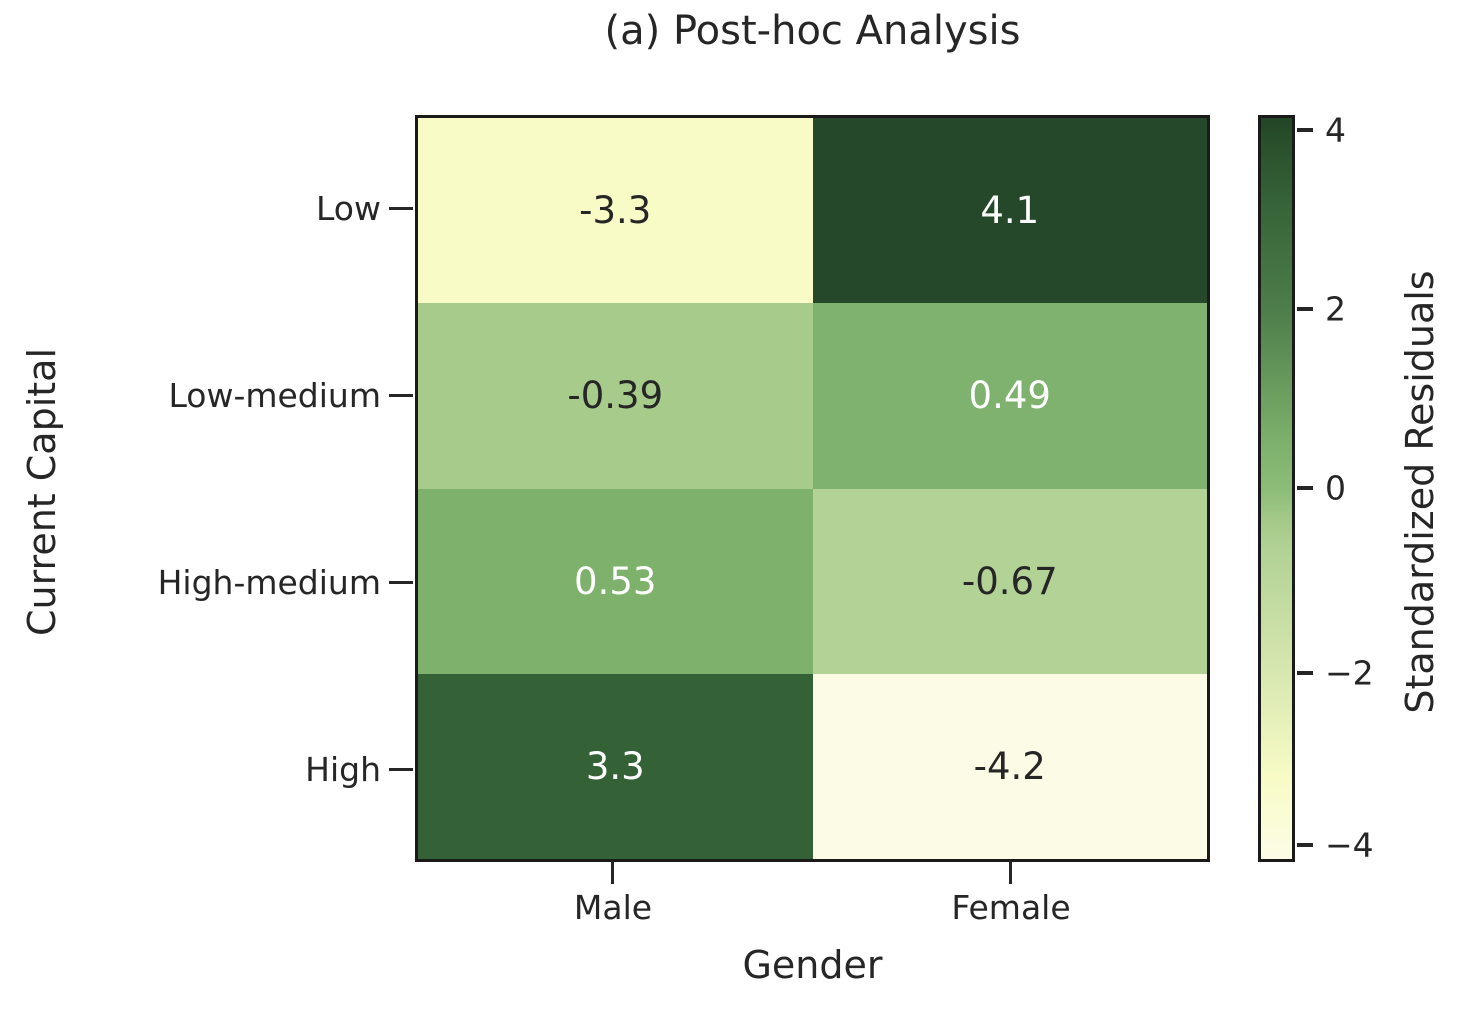 This screenshot has width=1461, height=1016. Describe the element at coordinates (1349, 673) in the screenshot. I see `colorbar-tick-label-neg2: −2` at that location.